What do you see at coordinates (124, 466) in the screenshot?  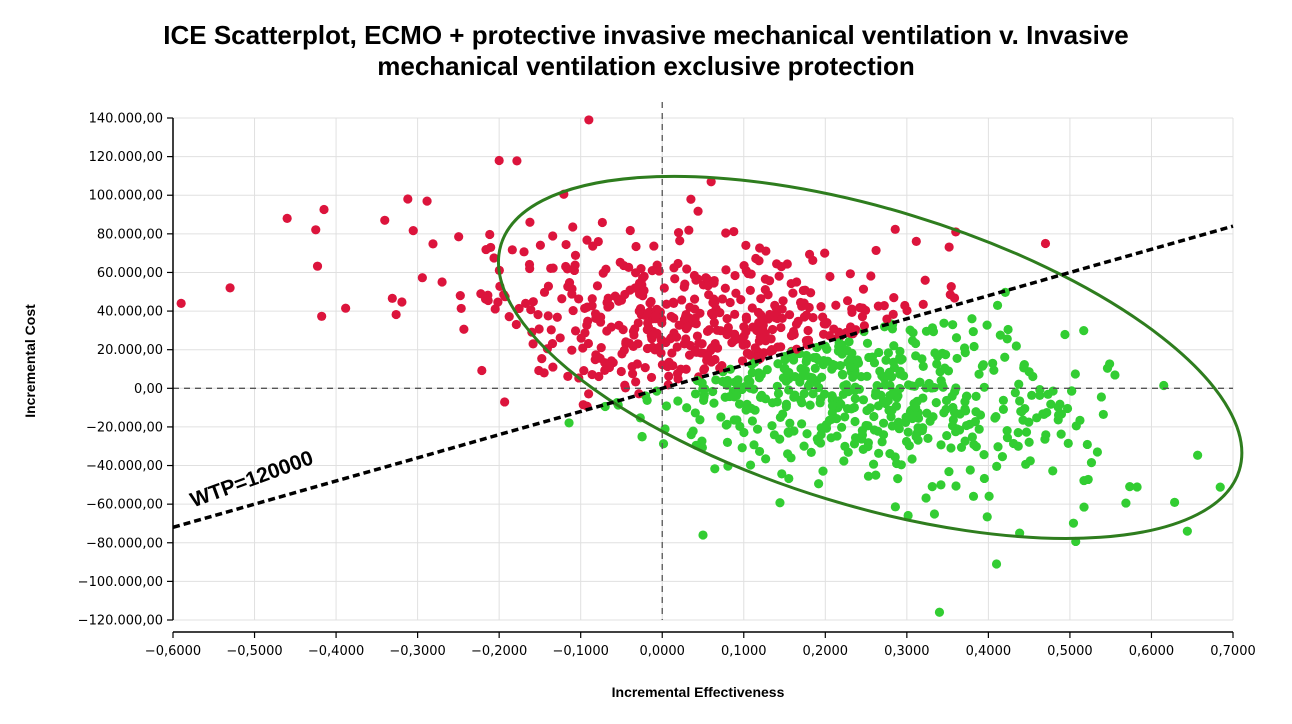 I see `y-tick-label: −40.000,00` at bounding box center [124, 466].